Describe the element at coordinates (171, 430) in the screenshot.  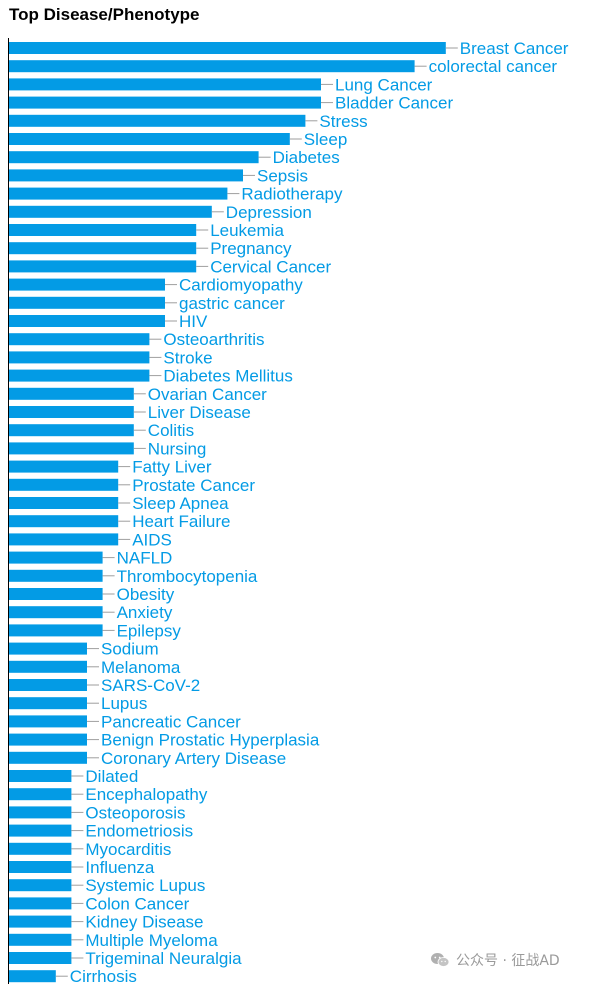
I see `bar-label: Colitis` at that location.